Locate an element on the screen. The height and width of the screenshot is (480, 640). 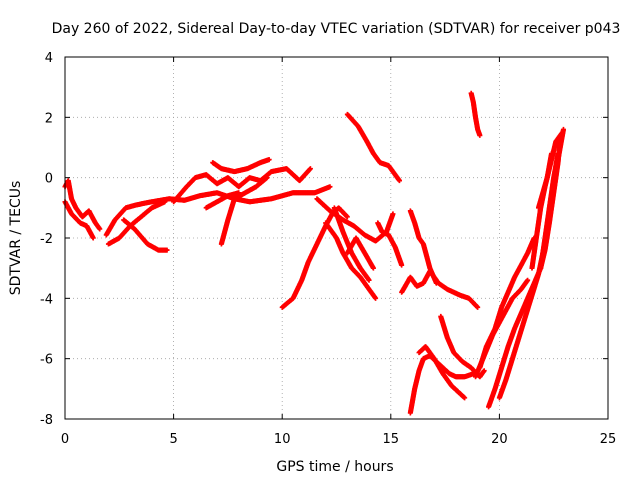
y-tick-label-6: 4 is located at coordinates (49, 58).